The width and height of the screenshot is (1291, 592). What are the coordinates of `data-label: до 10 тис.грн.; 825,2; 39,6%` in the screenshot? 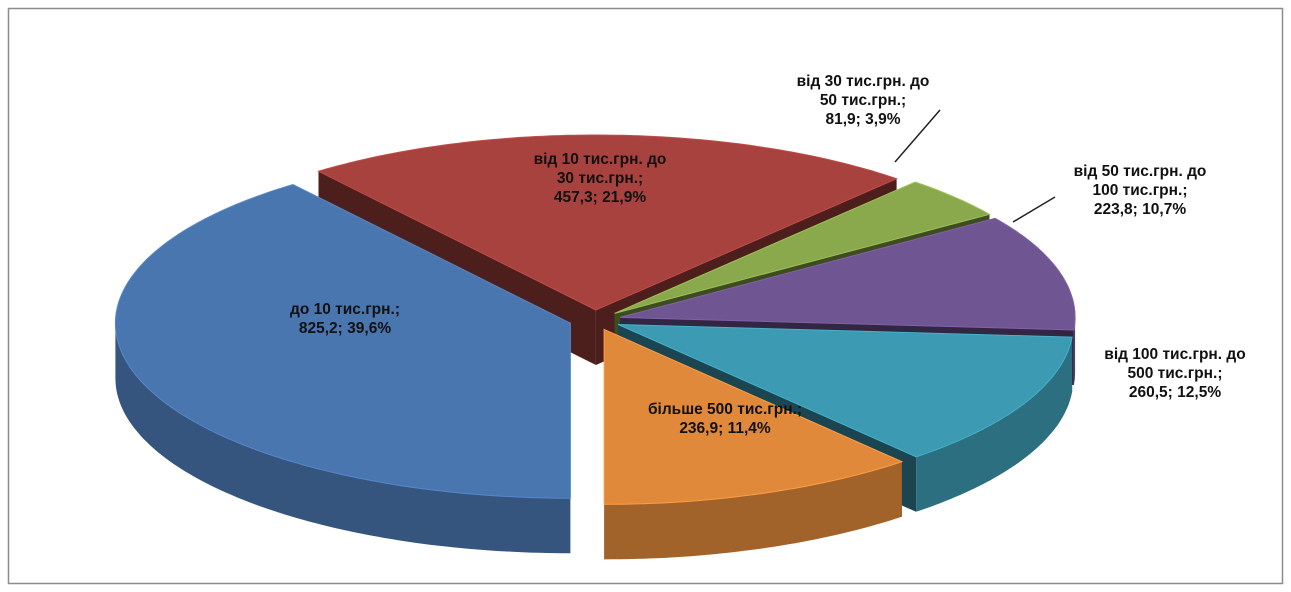 It's located at (345, 319).